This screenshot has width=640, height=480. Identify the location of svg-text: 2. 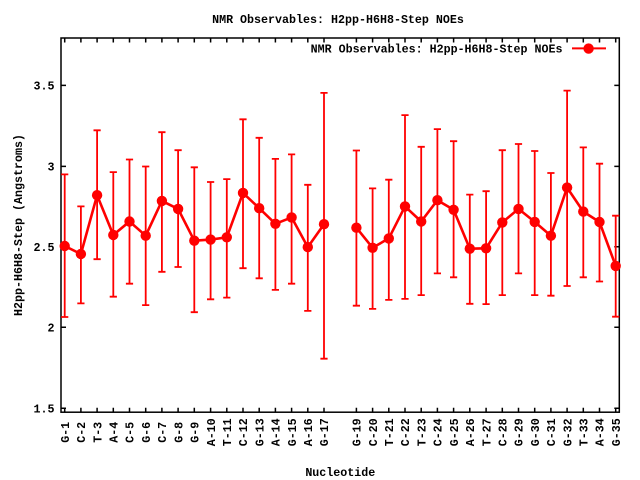
(51, 329).